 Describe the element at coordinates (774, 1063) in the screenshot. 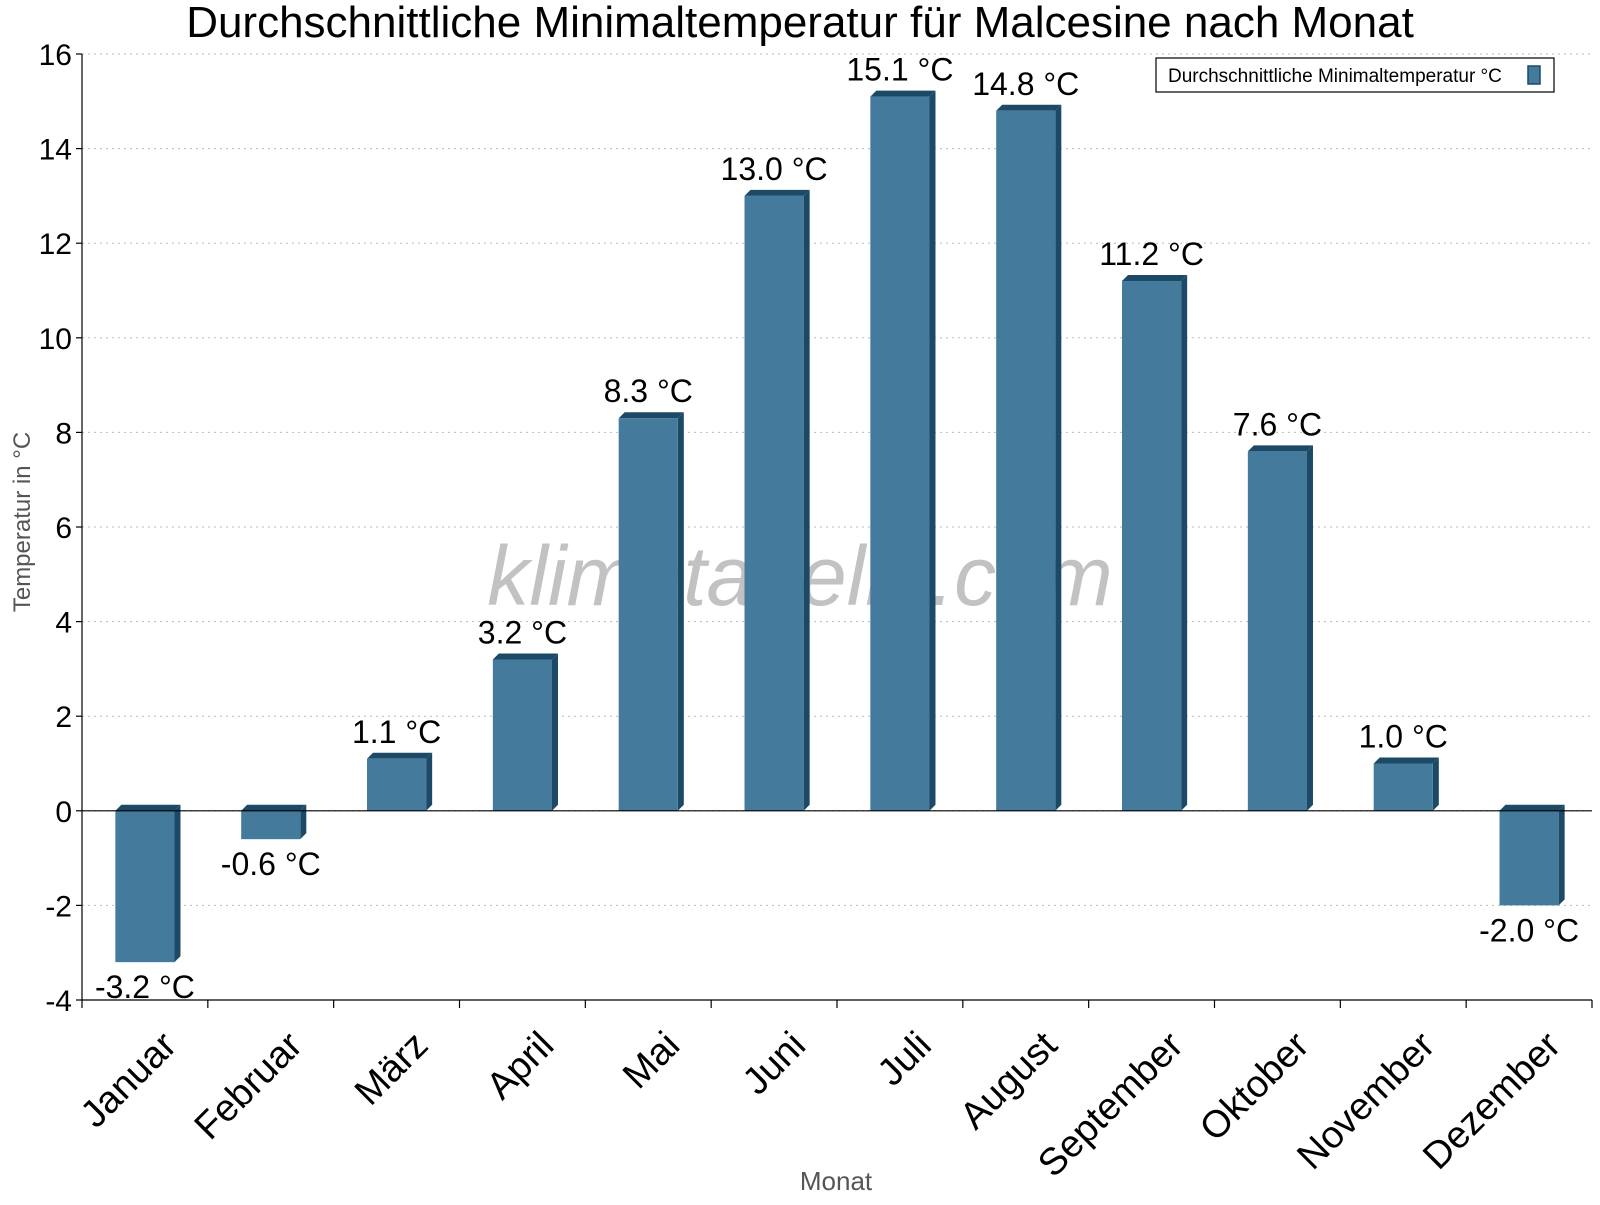

I see `x-tick-label: Juni` at that location.